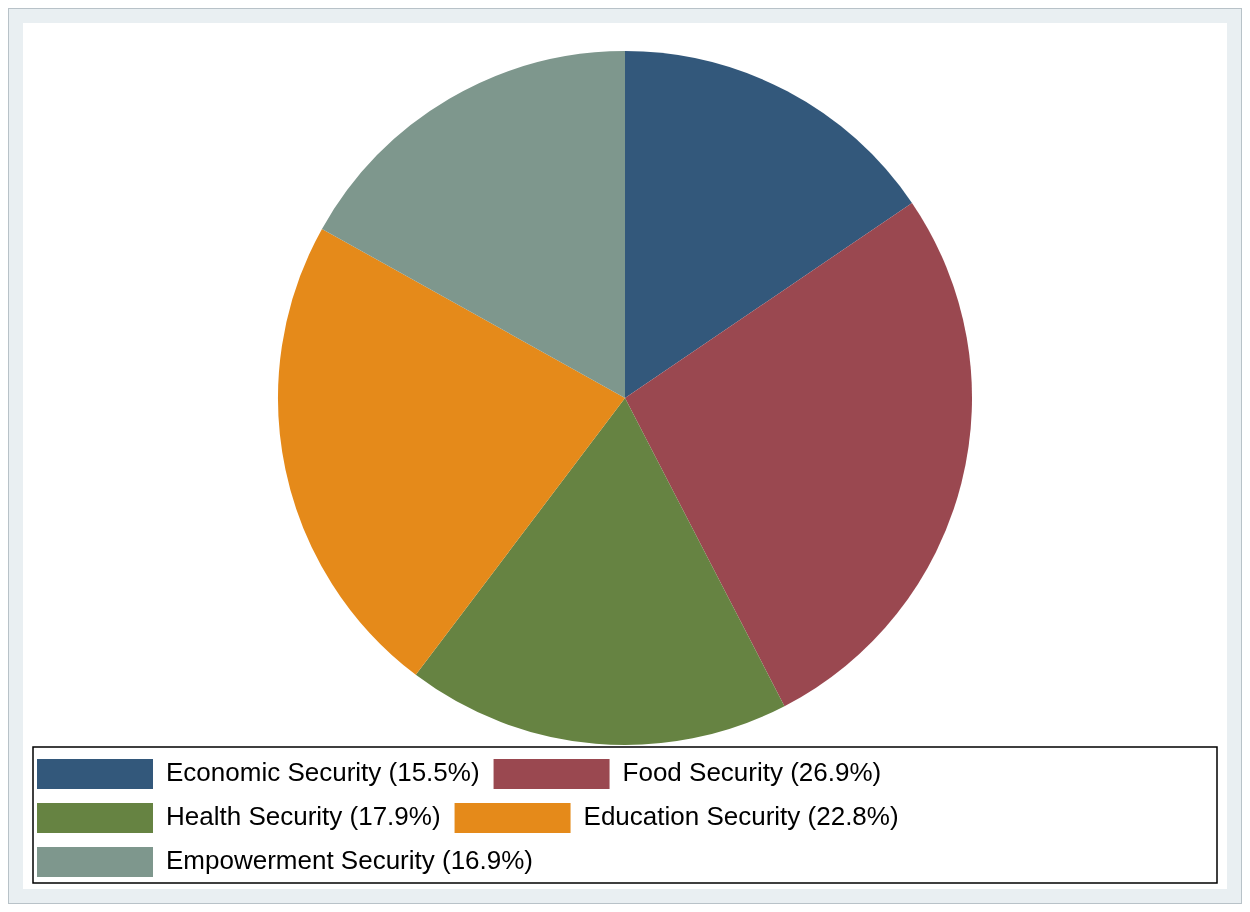 The image size is (1250, 912). I want to click on legend-label: Economic Security (15.5%), so click(323, 772).